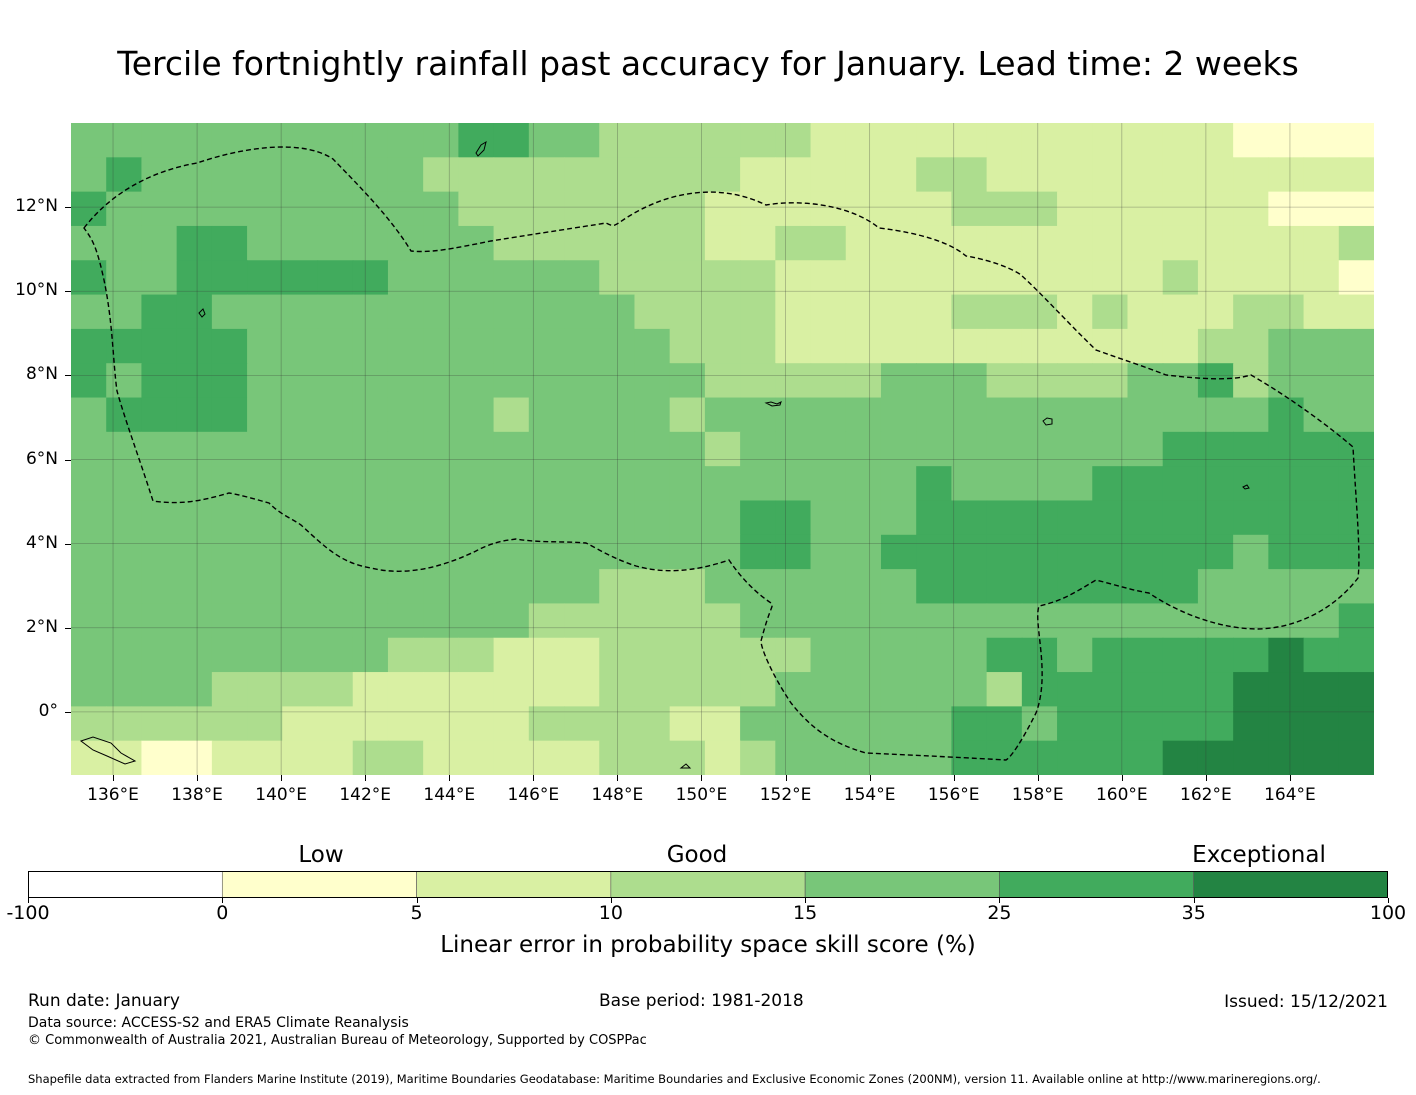 This screenshot has height=1095, width=1416. Describe the element at coordinates (68, 376) in the screenshot. I see `y-tick-mark` at that location.